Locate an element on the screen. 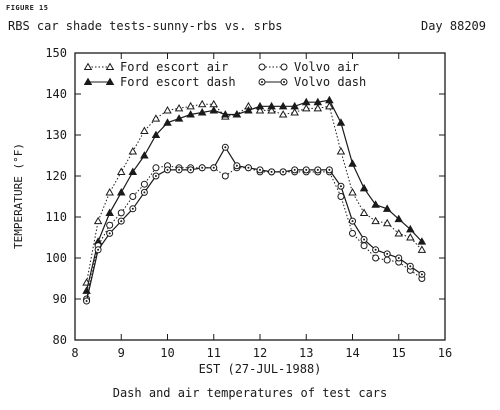  legend-label: Ford escort dash is located at coordinates (178, 82).